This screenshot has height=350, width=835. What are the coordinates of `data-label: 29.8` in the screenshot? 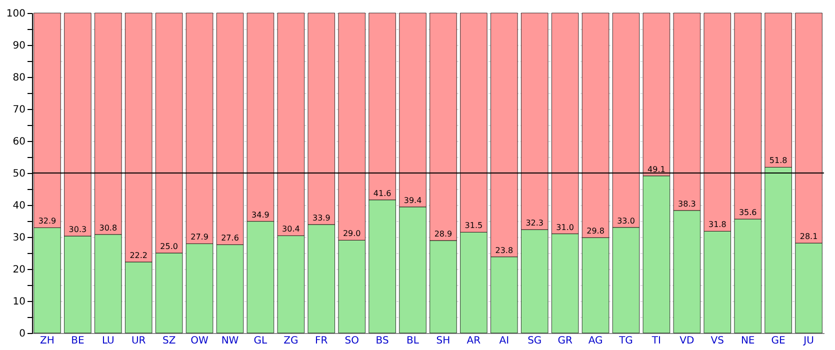 It's located at (595, 231).